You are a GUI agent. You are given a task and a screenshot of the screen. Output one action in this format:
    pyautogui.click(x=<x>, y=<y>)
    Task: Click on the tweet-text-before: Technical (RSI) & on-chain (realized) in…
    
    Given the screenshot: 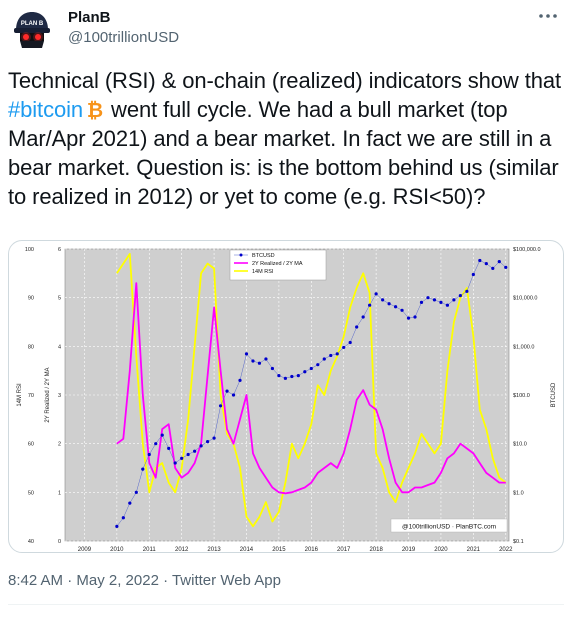 What is the action you would take?
    pyautogui.click(x=284, y=80)
    